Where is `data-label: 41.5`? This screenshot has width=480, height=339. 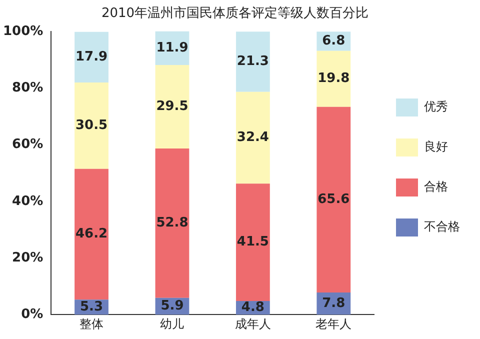
data-label: 41.5 is located at coordinates (252, 242).